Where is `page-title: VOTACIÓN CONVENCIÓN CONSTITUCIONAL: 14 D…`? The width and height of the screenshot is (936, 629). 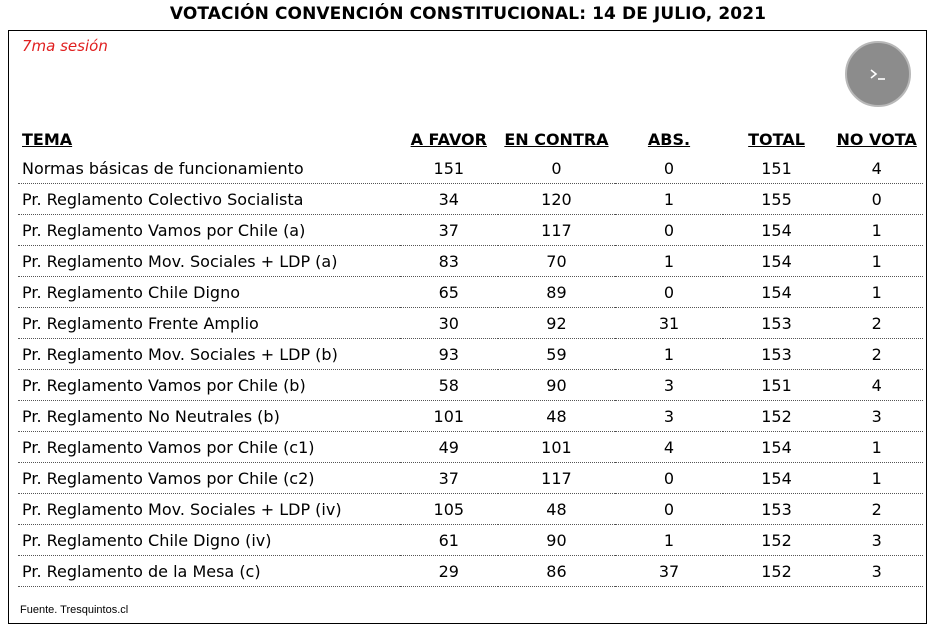
page-title: VOTACIÓN CONVENCIÓN CONSTITUCIONAL: 14 D… is located at coordinates (468, 14).